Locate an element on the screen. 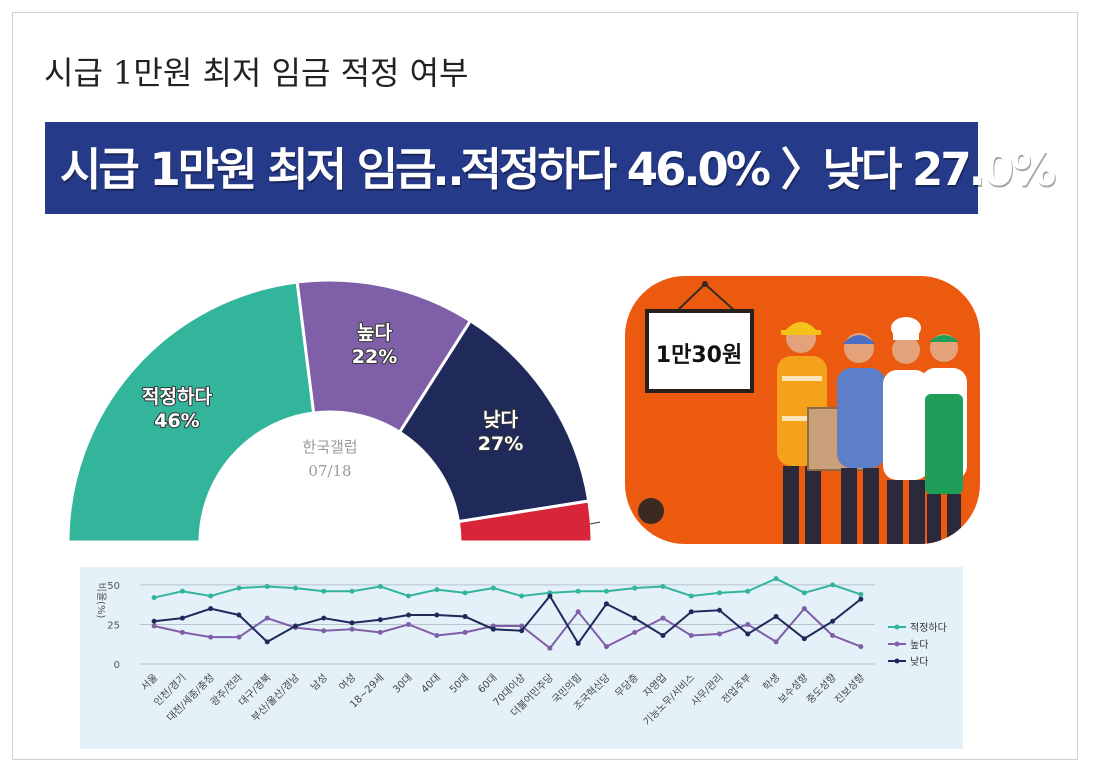 The width and height of the screenshot is (1095, 772). price-sign-text: 1만30원 is located at coordinates (699, 355).